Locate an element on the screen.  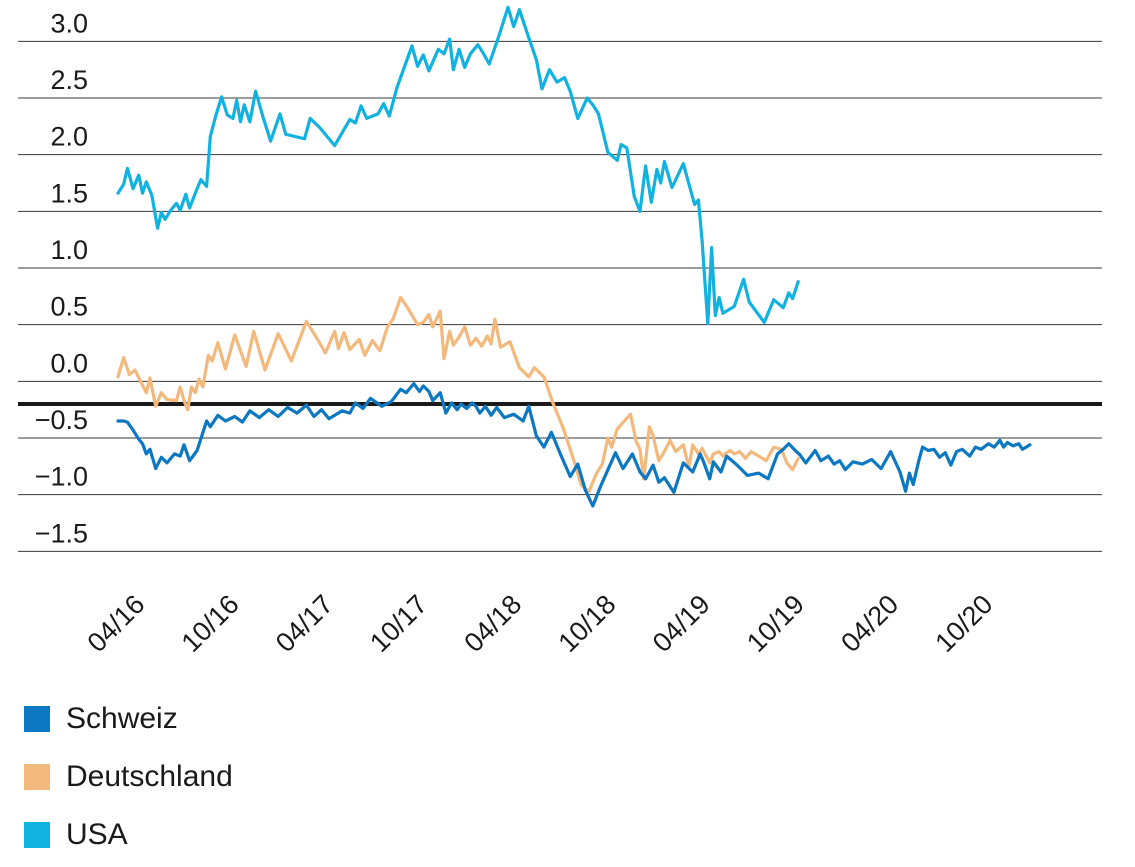
series-line-deutschland is located at coordinates (458, 394).